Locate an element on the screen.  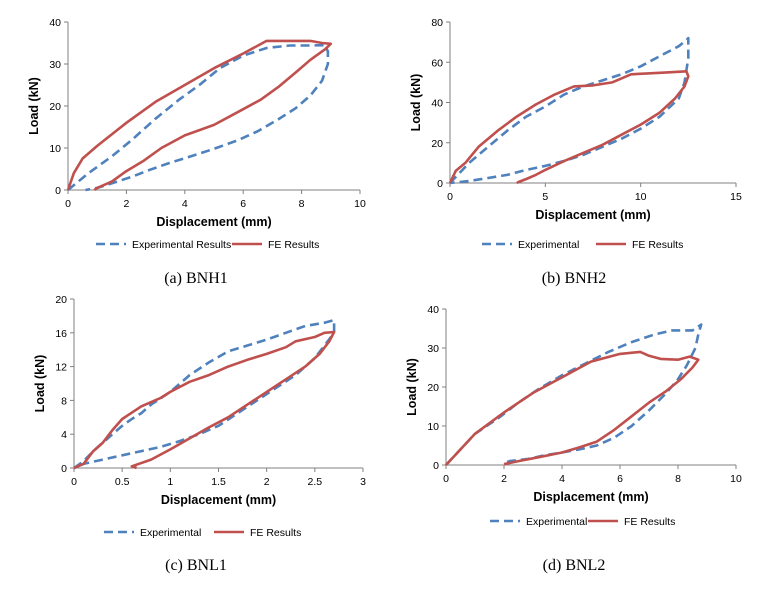
y-tick-label: 8 is located at coordinates (64, 401).